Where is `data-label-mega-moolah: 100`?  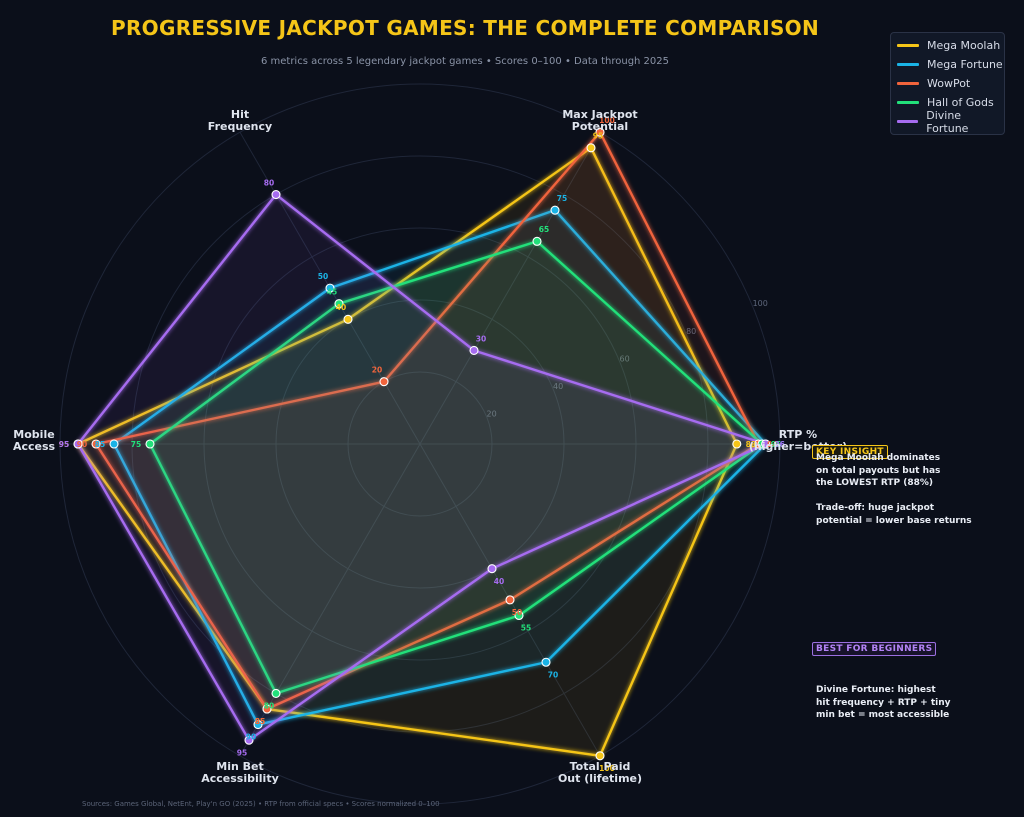 data-label-mega-moolah: 100 is located at coordinates (607, 768).